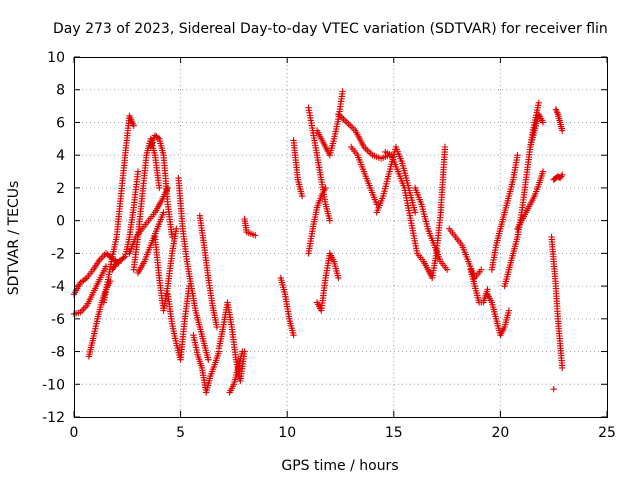 This screenshot has height=480, width=640. Describe the element at coordinates (364, 136) in the screenshot. I see `series-arc-x` at that location.